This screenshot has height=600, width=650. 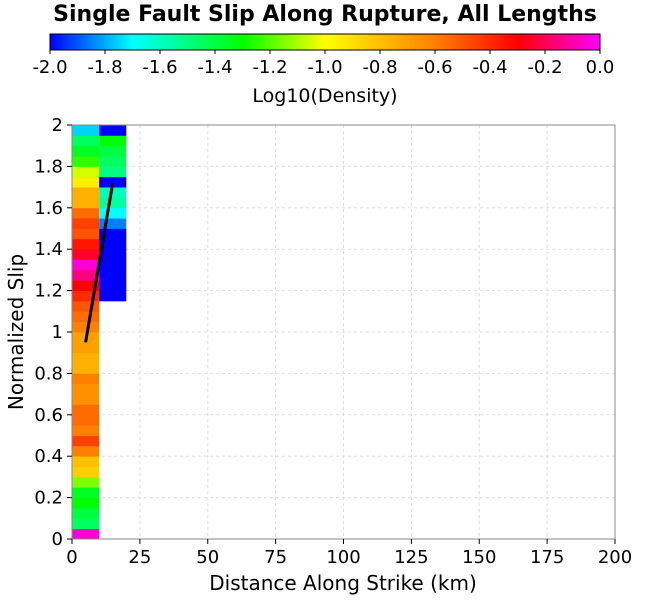 What do you see at coordinates (324, 96) in the screenshot?
I see `colorbar-label: Log10(Density)` at bounding box center [324, 96].